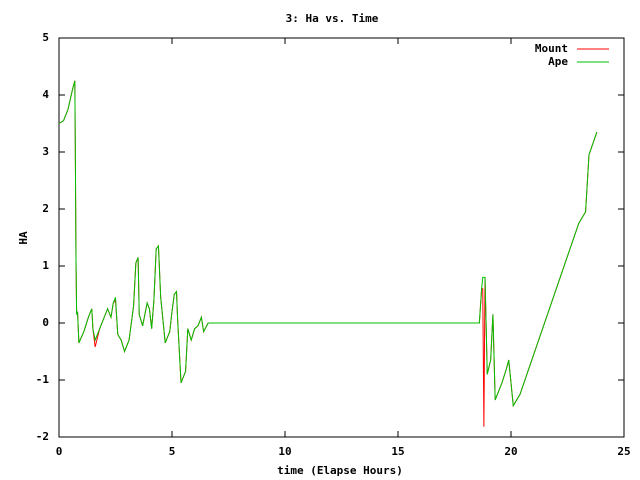 This screenshot has width=640, height=480. I want to click on y-tick-label: -2, so click(42, 436).